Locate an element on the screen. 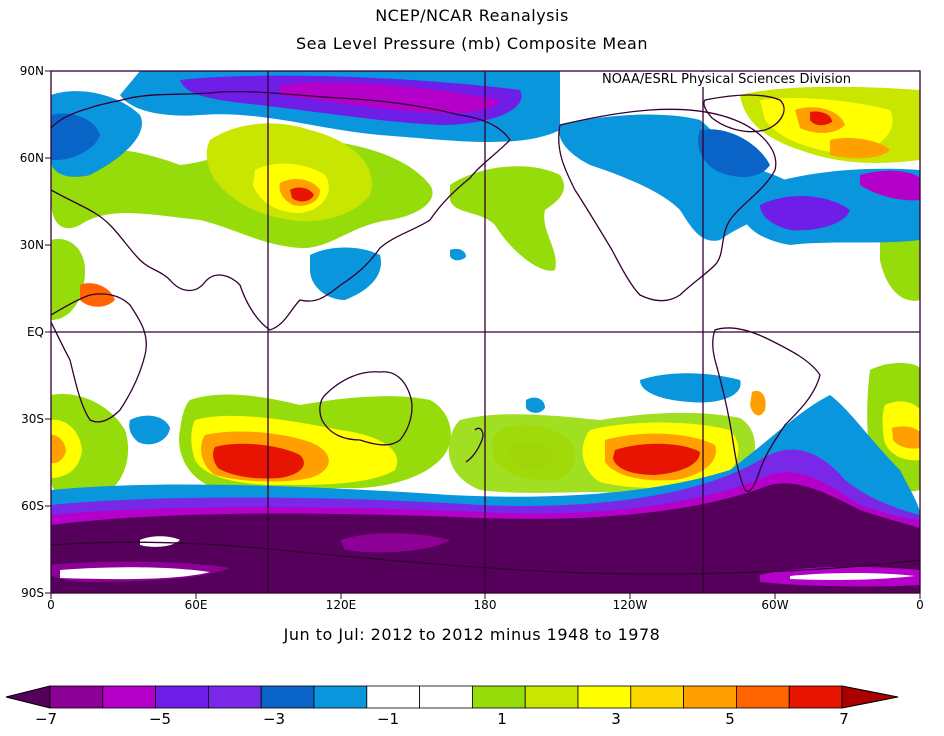  atlantic-east-positive is located at coordinates (900, 266).